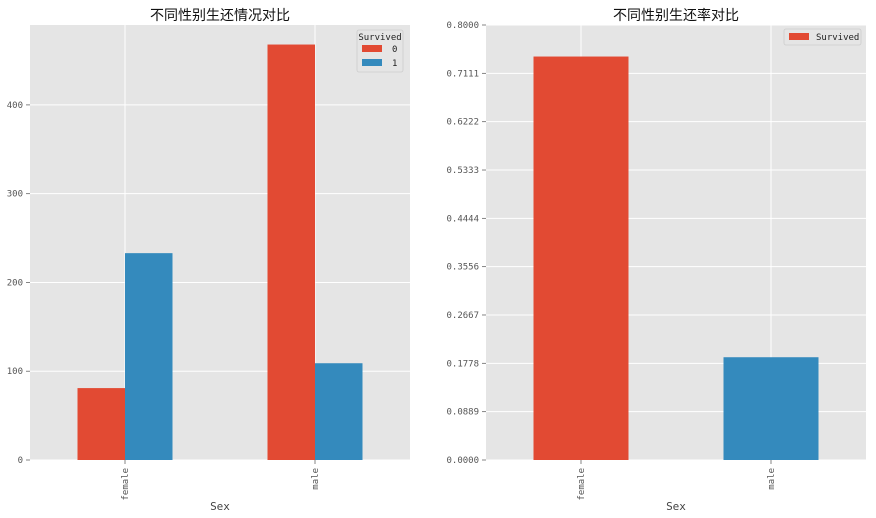 The height and width of the screenshot is (518, 876). What do you see at coordinates (20, 461) in the screenshot?
I see `left-y-tick-label: 0` at bounding box center [20, 461].